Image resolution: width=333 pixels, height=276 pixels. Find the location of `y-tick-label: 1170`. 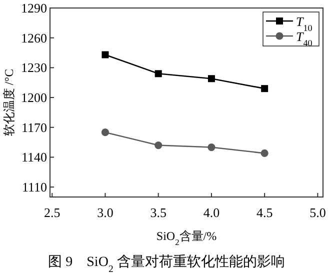

y-tick-label: 1170 is located at coordinates (34, 127).